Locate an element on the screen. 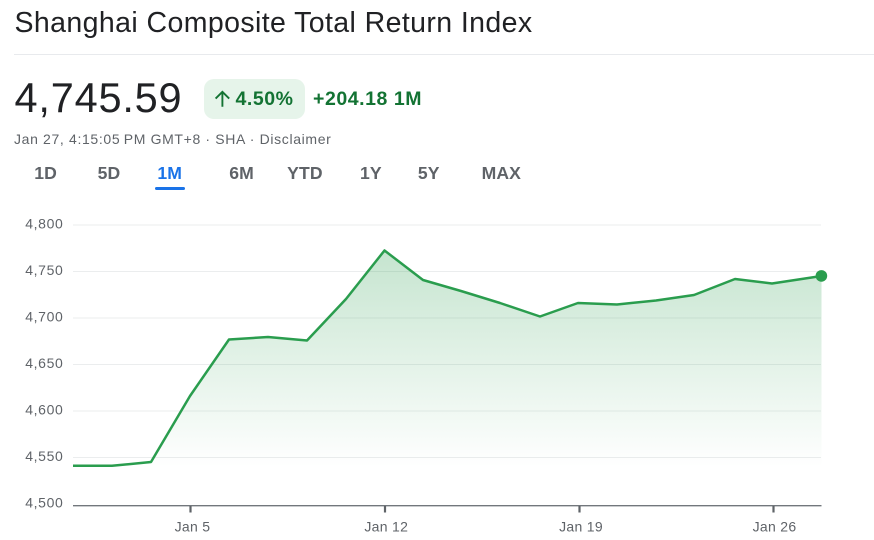 The image size is (874, 540). svg-text: Jan 19 is located at coordinates (581, 527).